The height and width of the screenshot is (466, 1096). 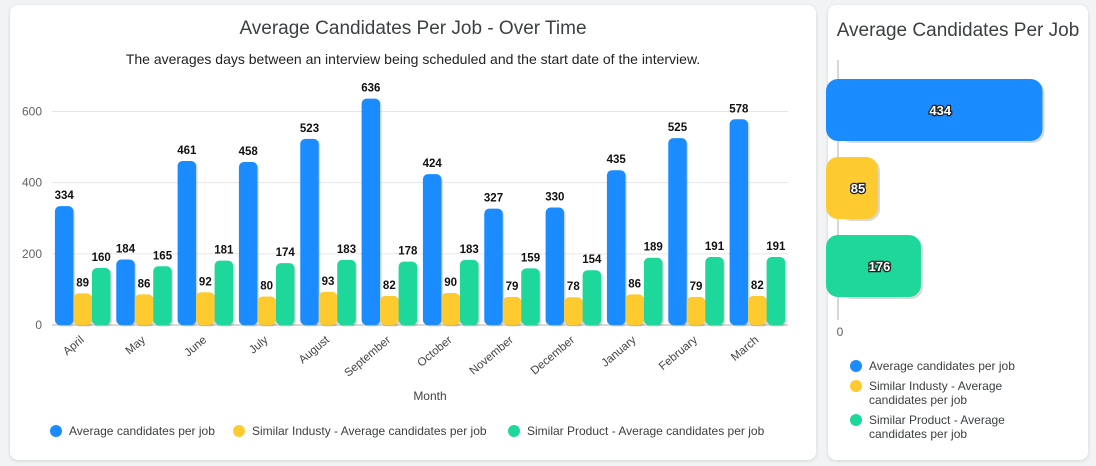 What do you see at coordinates (38, 325) in the screenshot?
I see `y-tick-label: 0` at bounding box center [38, 325].